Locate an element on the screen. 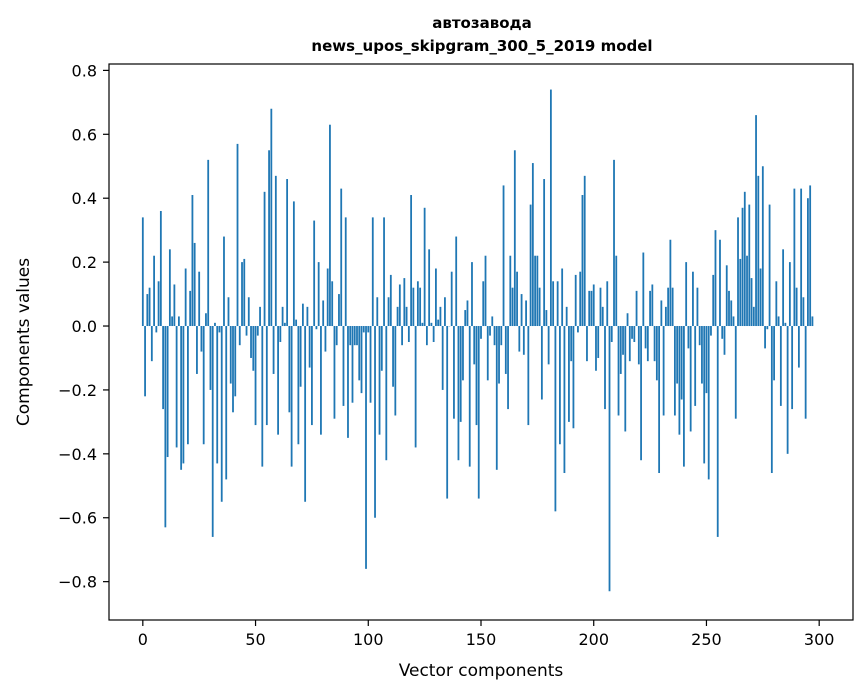 The width and height of the screenshot is (867, 696). y-tick-label: 0.6 is located at coordinates (84, 134).